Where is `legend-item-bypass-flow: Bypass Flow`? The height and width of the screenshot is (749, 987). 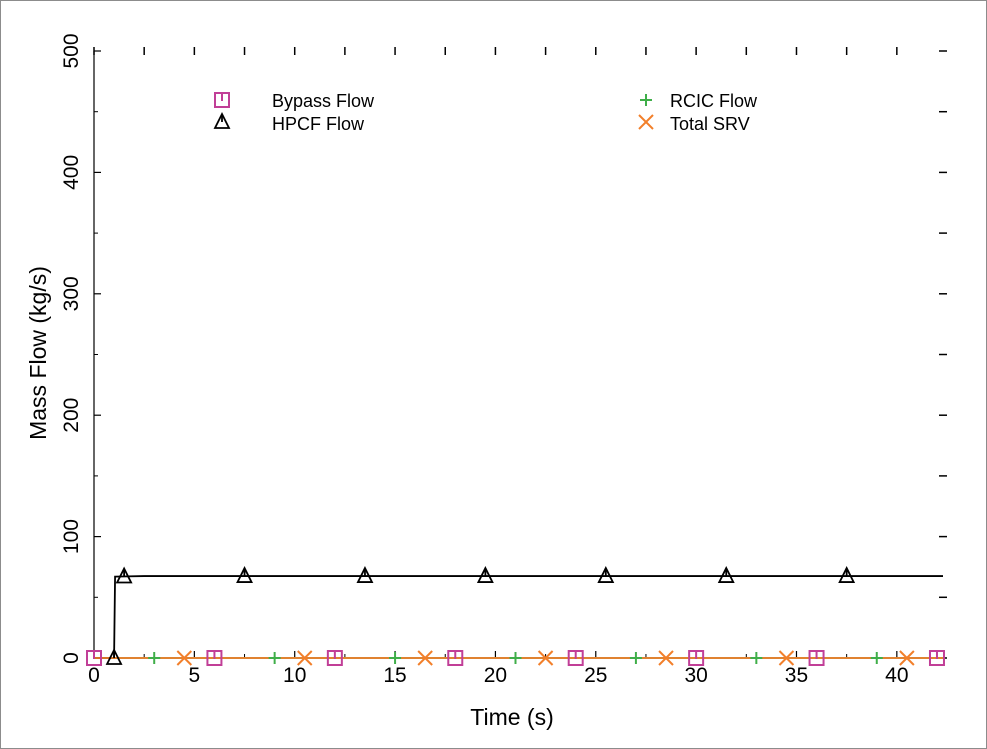
legend-item-bypass-flow: Bypass Flow is located at coordinates (294, 101).